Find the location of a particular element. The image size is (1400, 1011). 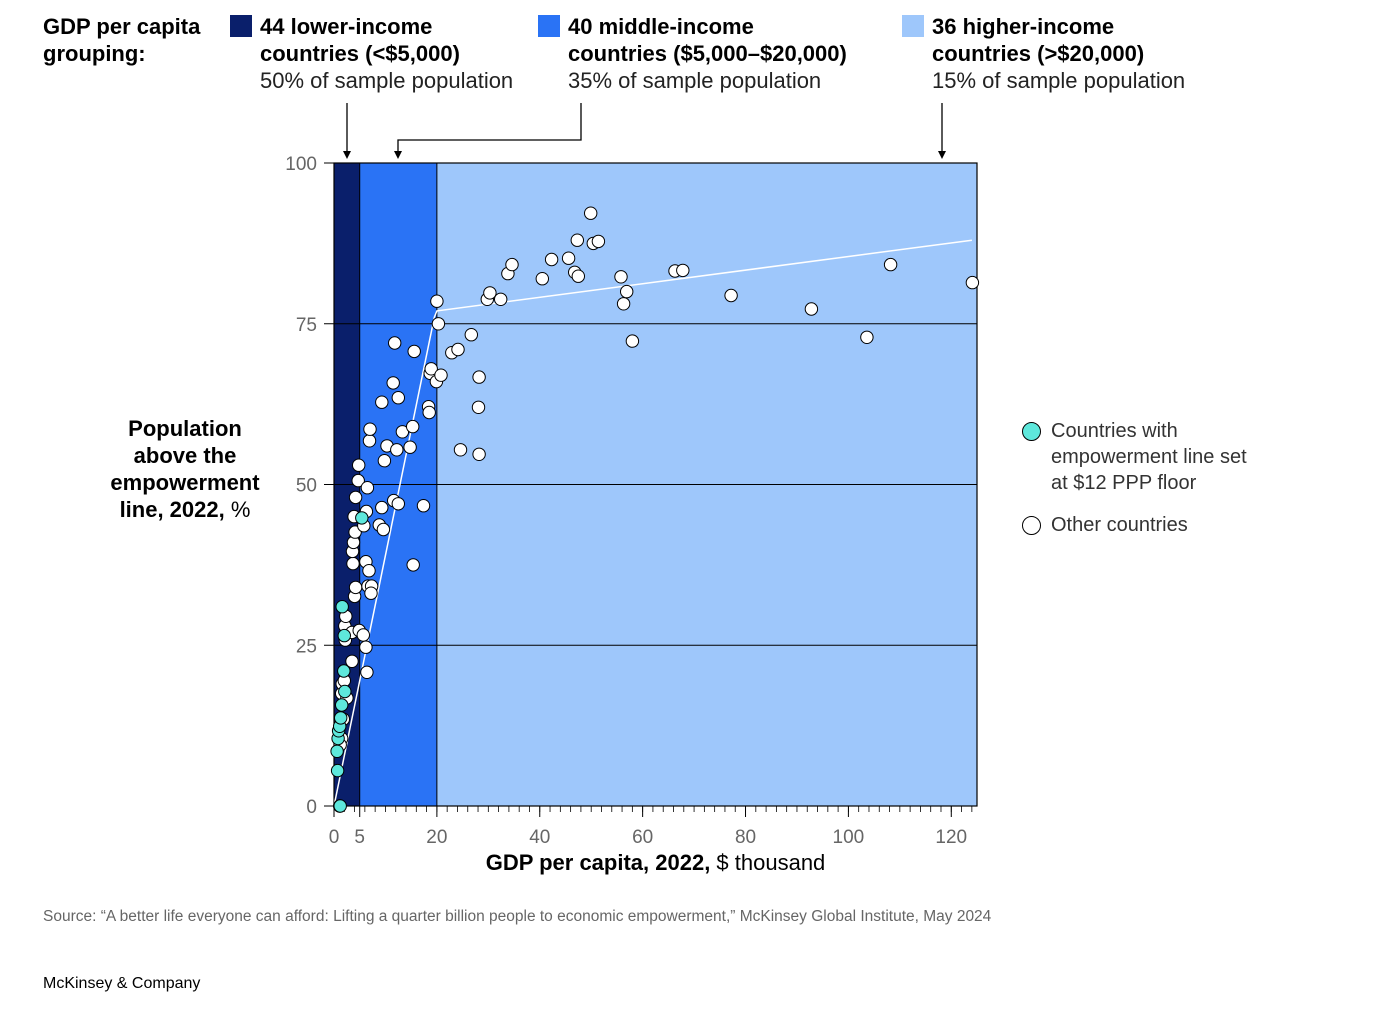

y-tick-label: 100 is located at coordinates (301, 164).